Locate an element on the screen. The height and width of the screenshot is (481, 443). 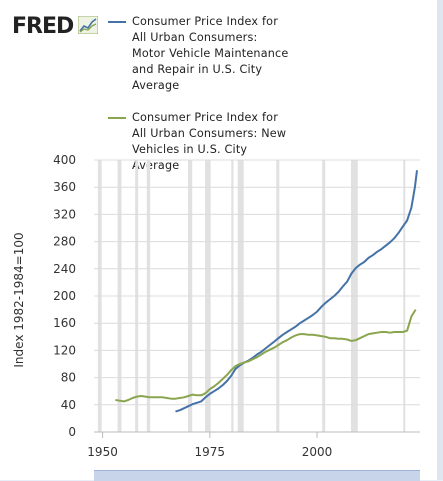
legend-swatch-green is located at coordinates (117, 118).